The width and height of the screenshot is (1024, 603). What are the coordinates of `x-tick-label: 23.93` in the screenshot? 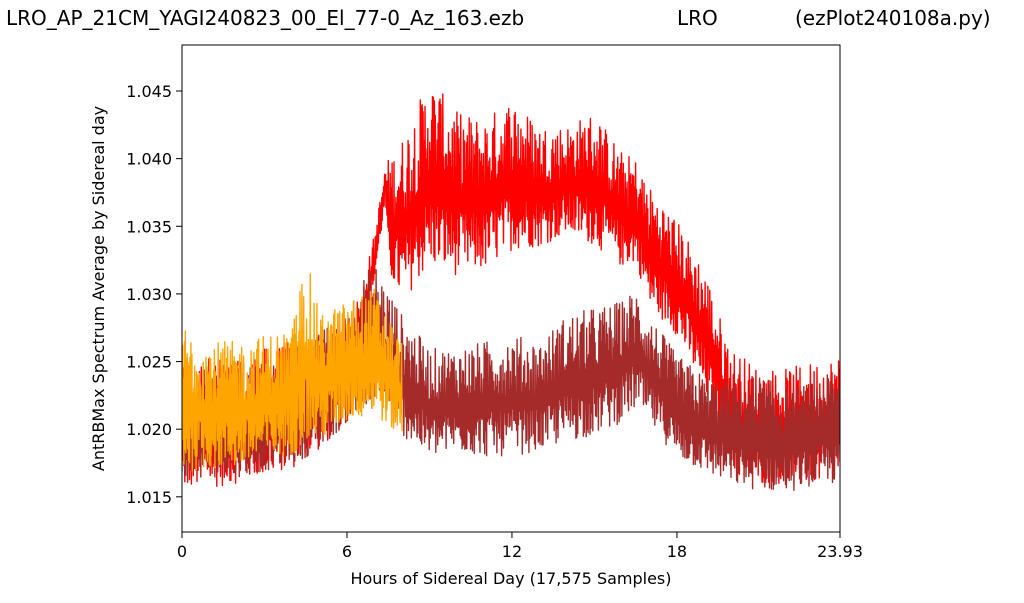 It's located at (840, 551).